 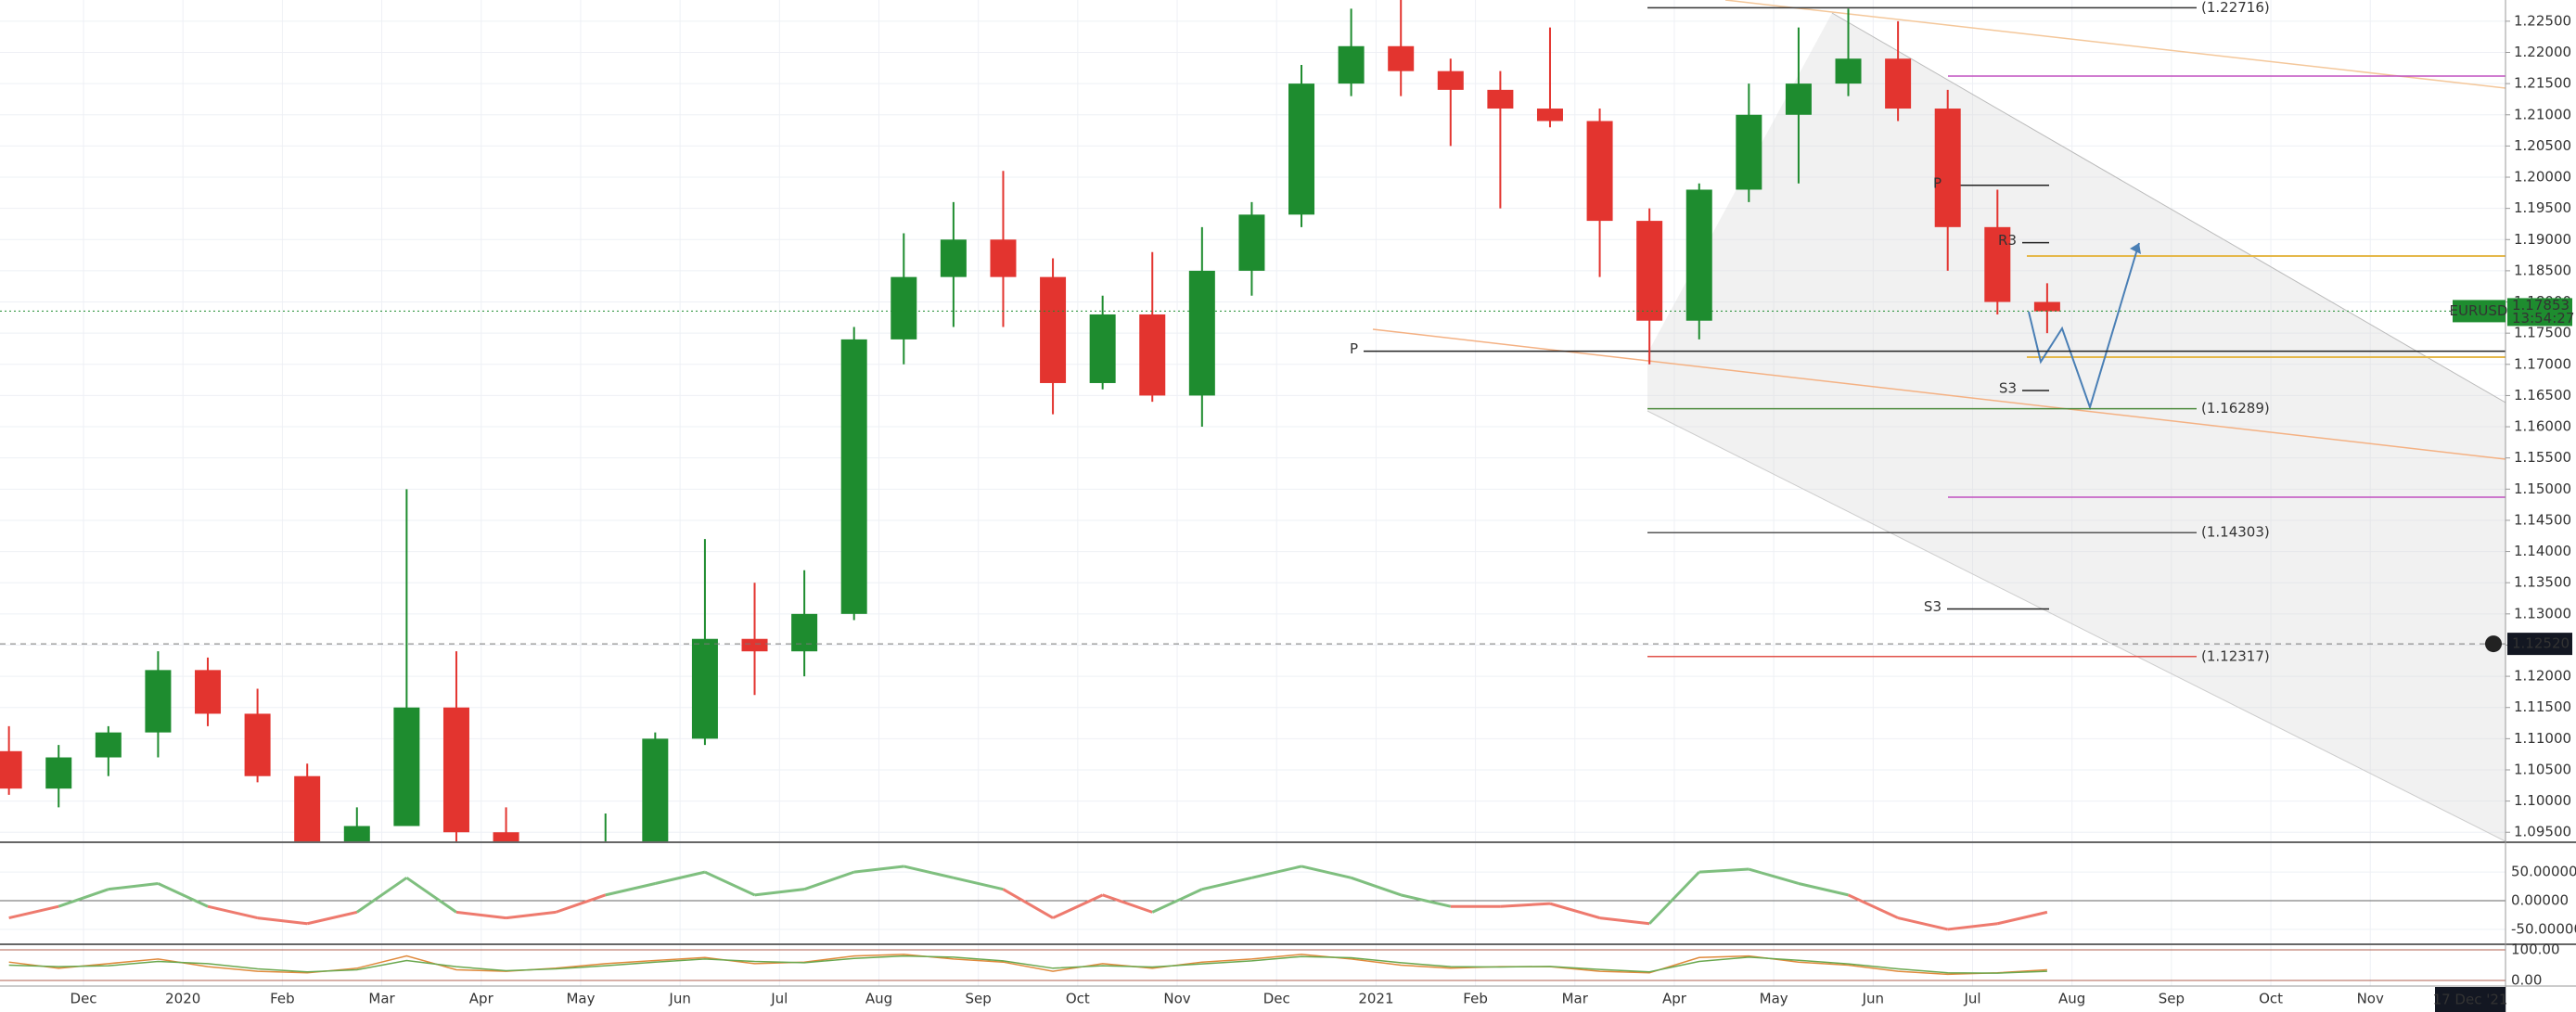 What do you see at coordinates (2542, 458) in the screenshot?
I see `y-tick-label: 1.15500` at bounding box center [2542, 458].